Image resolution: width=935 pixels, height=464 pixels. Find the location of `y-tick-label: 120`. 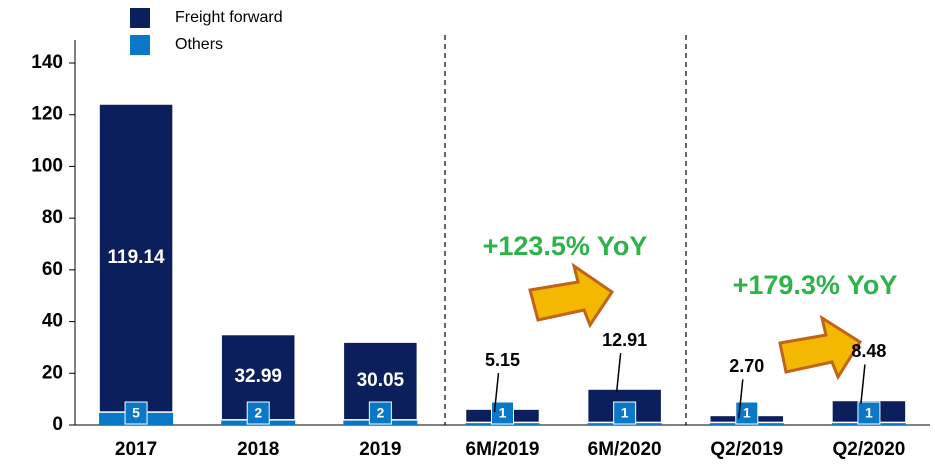

y-tick-label: 120 is located at coordinates (47, 114).